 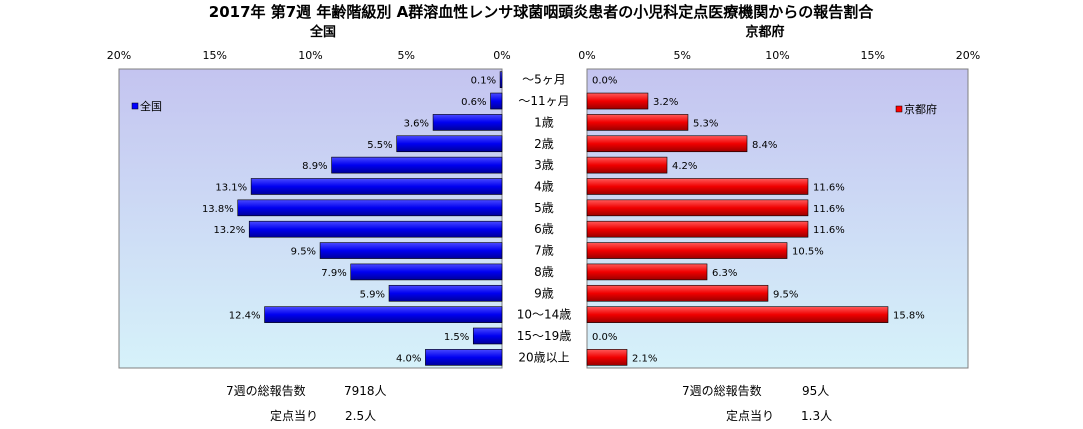 I want to click on legend-zenkoku: 全国, so click(x=146, y=106).